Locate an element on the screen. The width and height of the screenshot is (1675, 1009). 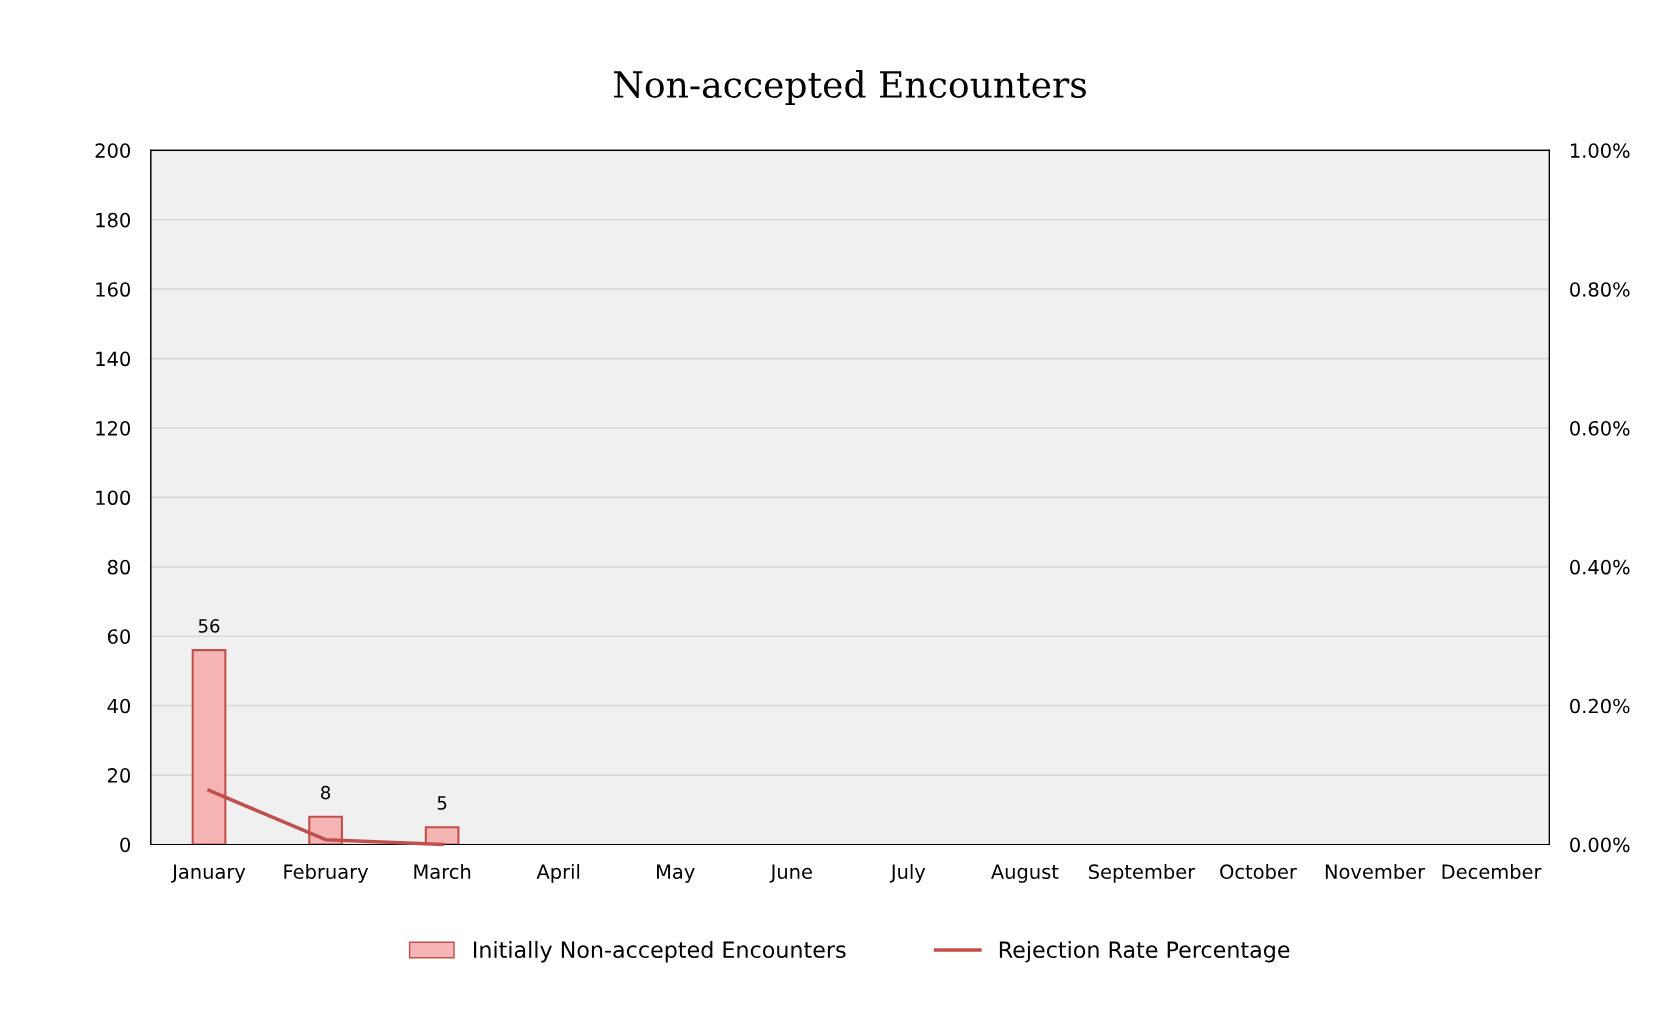
x-tick-label: January is located at coordinates (208, 873).